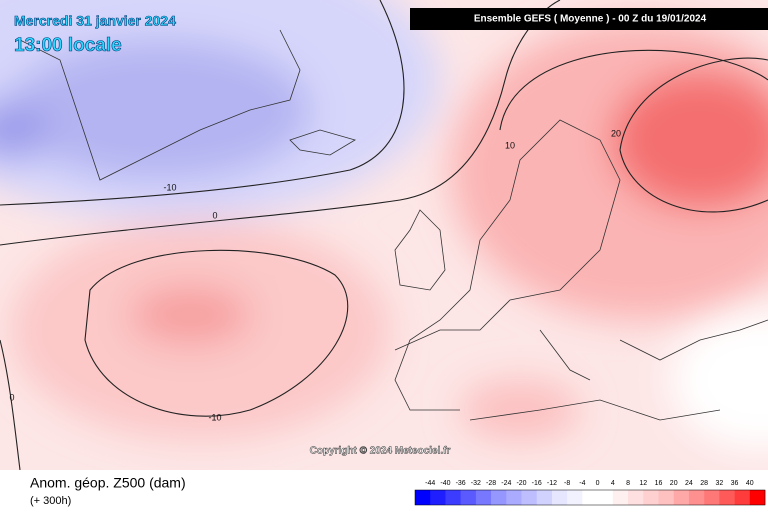  What do you see at coordinates (659, 483) in the screenshot?
I see `legend-tick-label: 16` at bounding box center [659, 483].